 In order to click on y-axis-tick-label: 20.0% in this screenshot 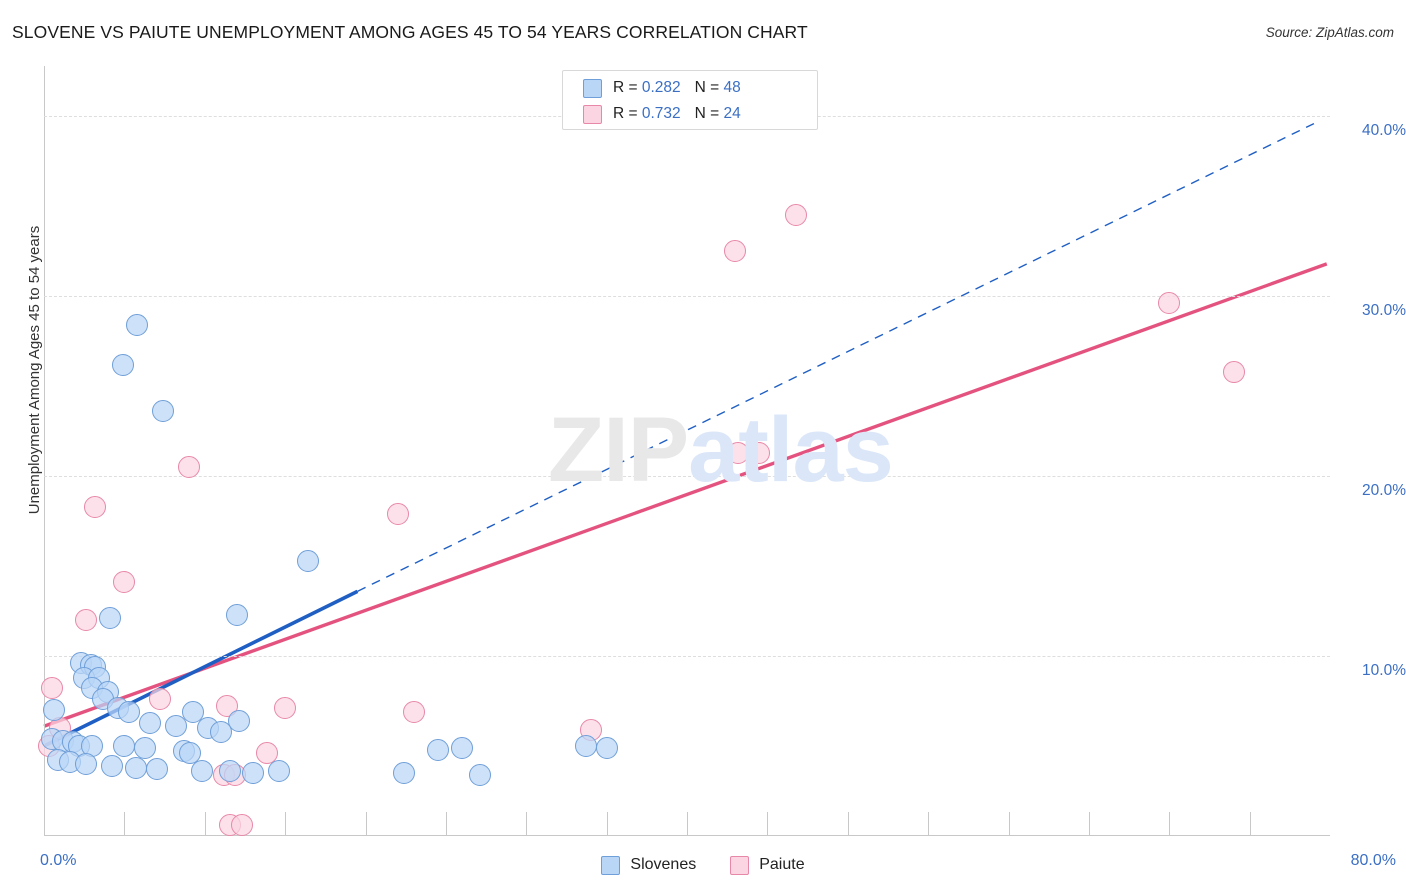, I will do `click(1384, 491)`.